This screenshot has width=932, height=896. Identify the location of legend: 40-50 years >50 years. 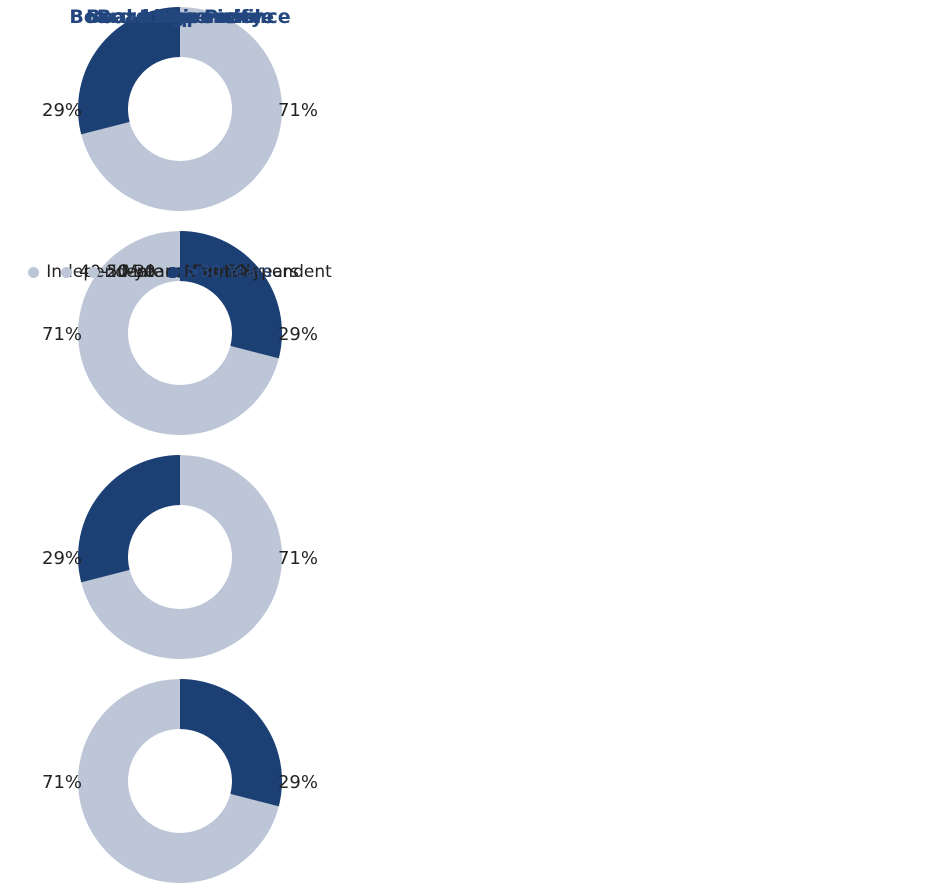
(190, 272).